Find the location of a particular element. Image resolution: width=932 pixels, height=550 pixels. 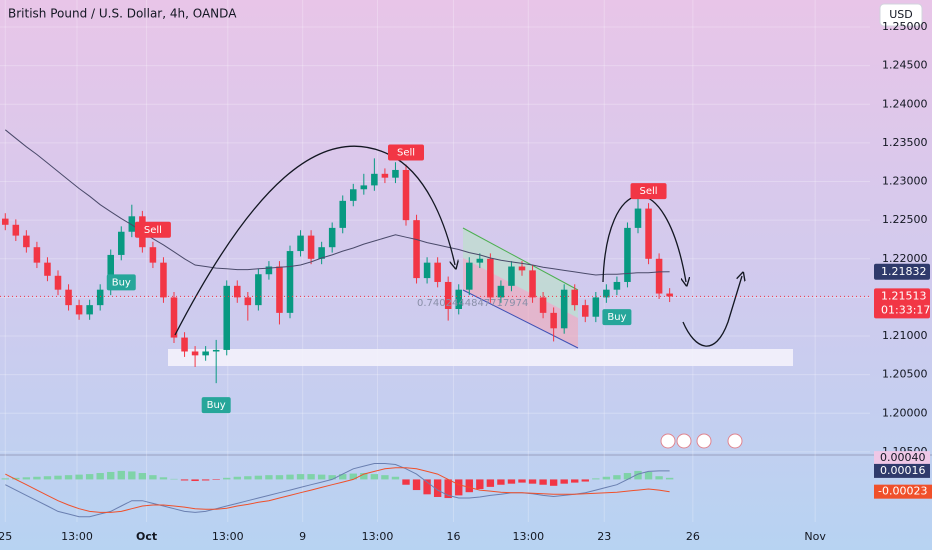

signal-label-bg is located at coordinates (903, 491).